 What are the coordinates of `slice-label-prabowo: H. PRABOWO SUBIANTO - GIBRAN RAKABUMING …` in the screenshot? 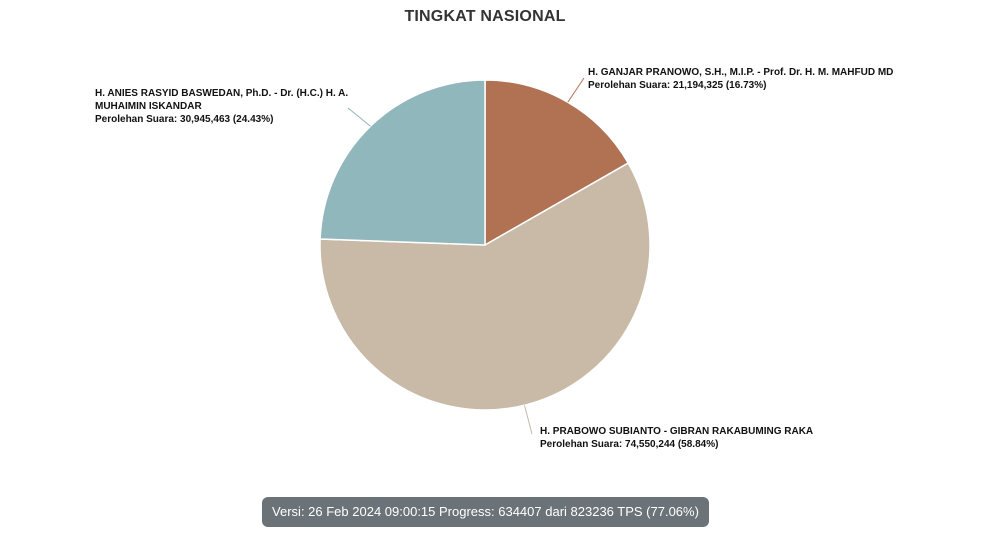 It's located at (720, 438).